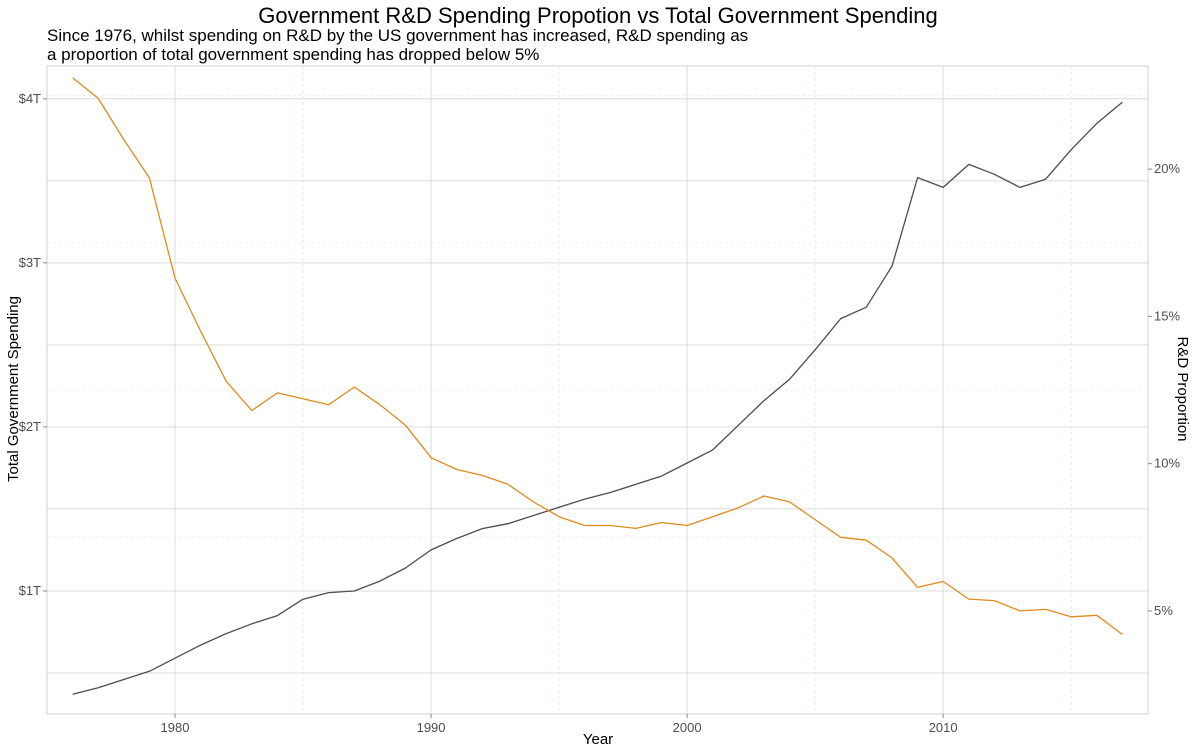 This screenshot has height=750, width=1200. I want to click on right-tick-label: 15%, so click(1167, 315).